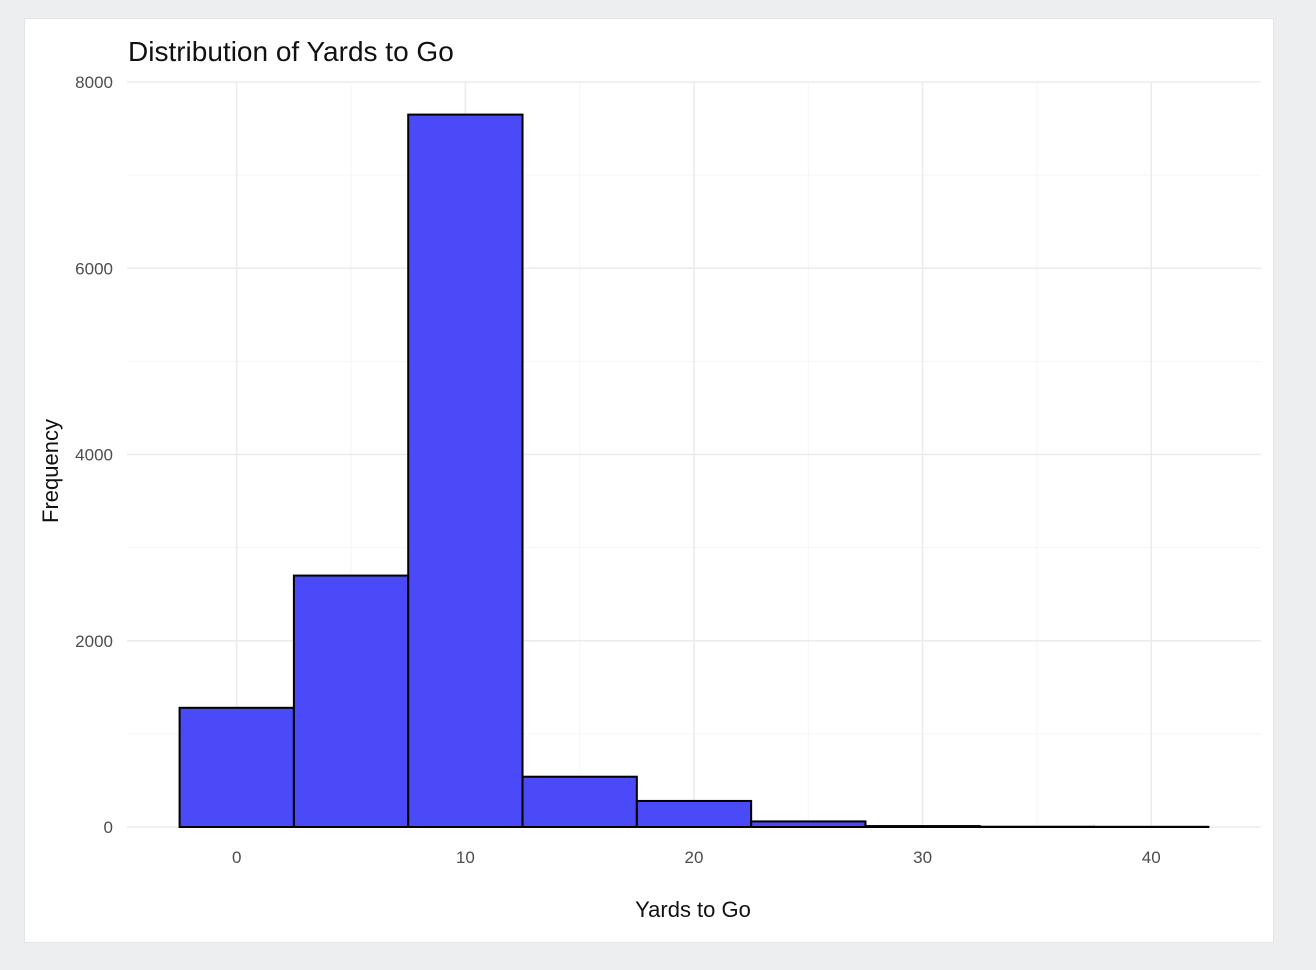 The height and width of the screenshot is (970, 1316). I want to click on x-tick-label: 40, so click(1151, 857).